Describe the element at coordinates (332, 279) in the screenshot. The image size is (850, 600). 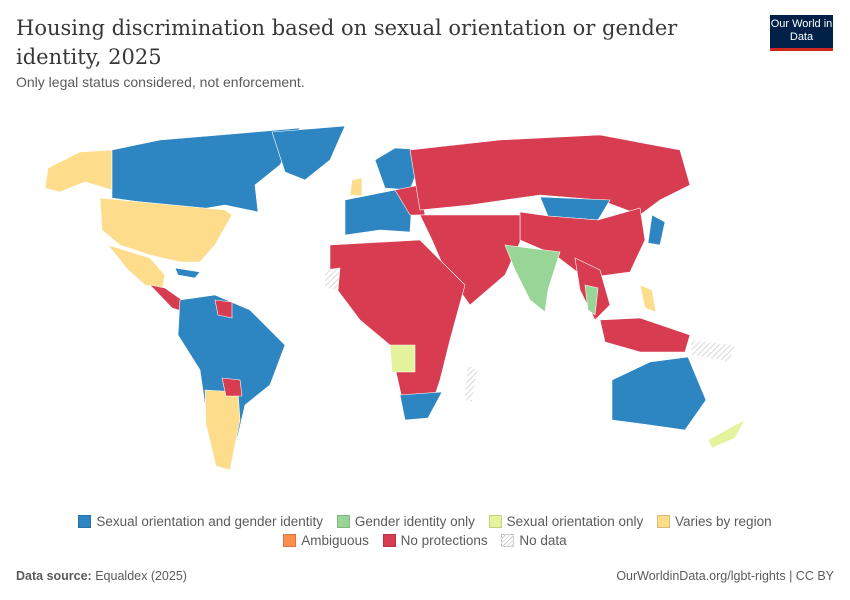
I see `region-western-sahara` at that location.